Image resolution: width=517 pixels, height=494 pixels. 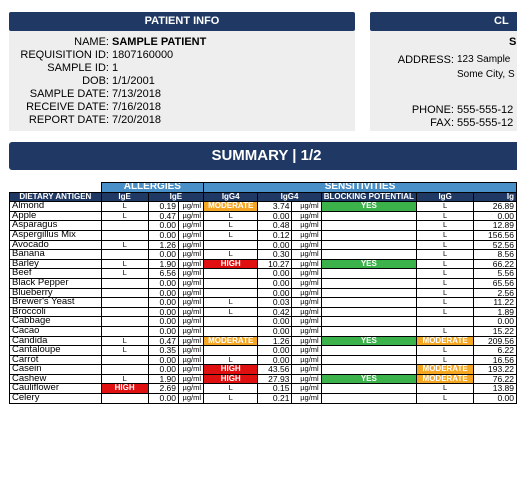 I want to click on antigen-name: Avocado, so click(x=55, y=245).